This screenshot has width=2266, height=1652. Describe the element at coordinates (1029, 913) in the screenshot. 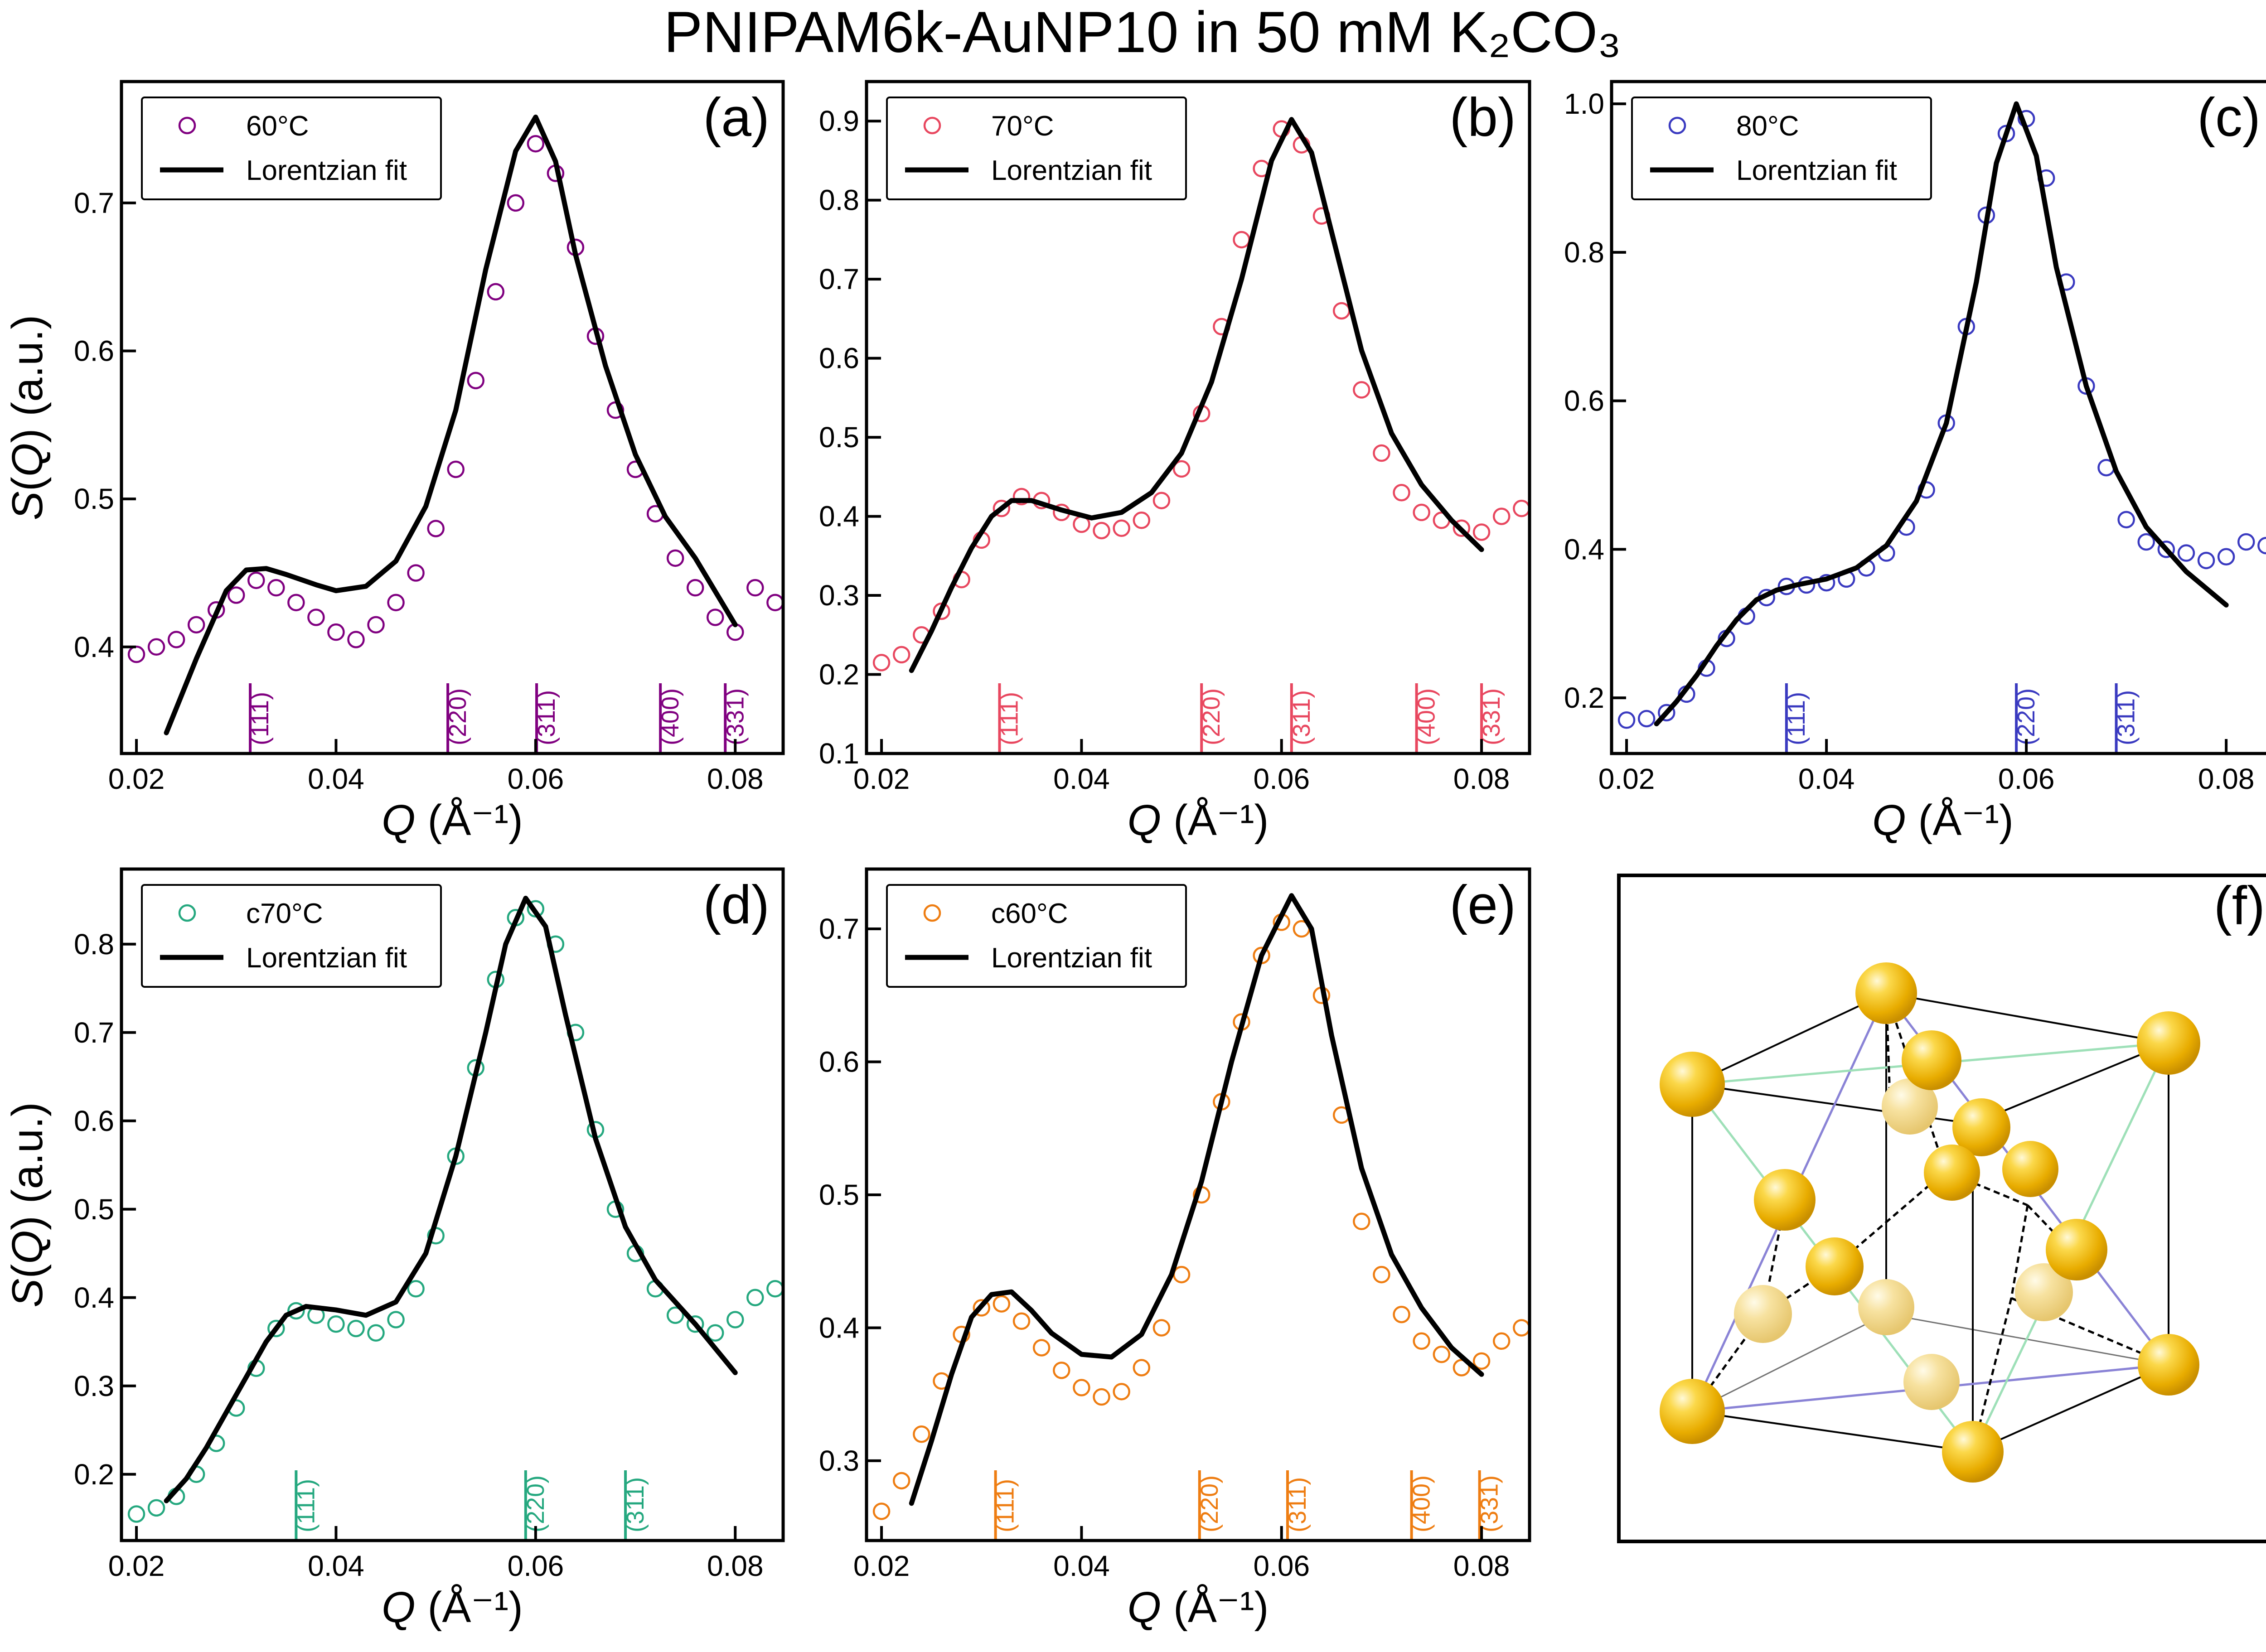

I see `legend-label-data: c60°C` at that location.